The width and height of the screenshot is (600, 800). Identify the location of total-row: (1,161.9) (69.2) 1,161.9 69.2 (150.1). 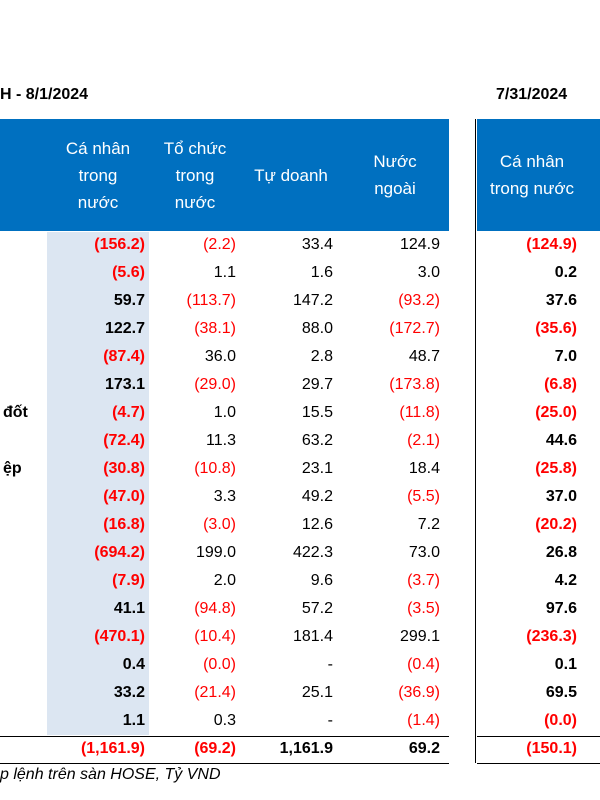
(300, 750).